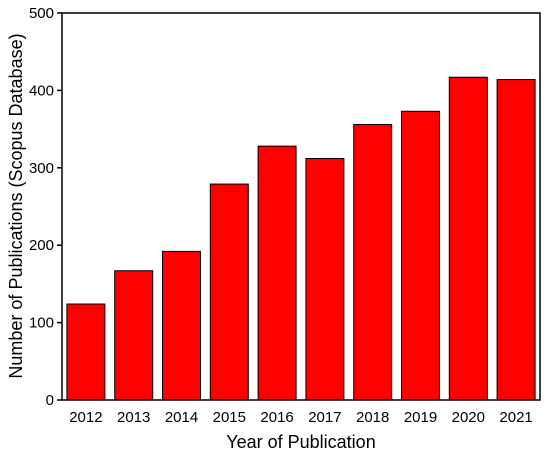 This screenshot has width=550, height=458. What do you see at coordinates (229, 292) in the screenshot?
I see `bar-2015` at bounding box center [229, 292].